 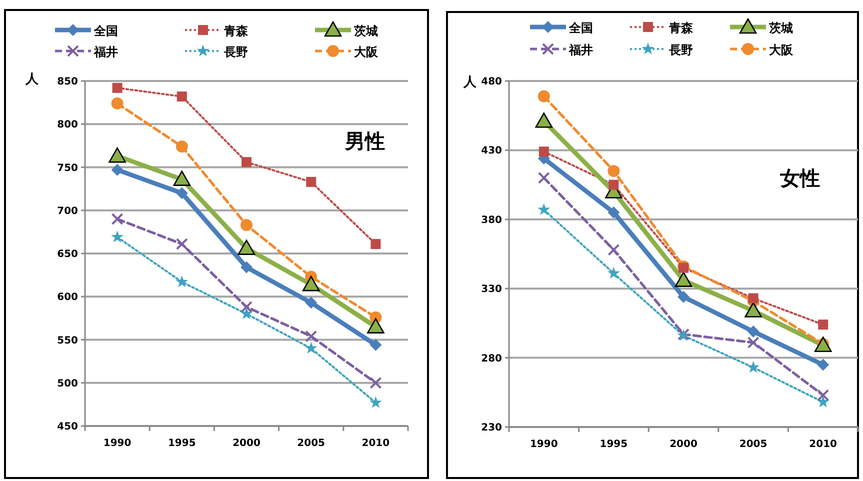 What do you see at coordinates (67, 168) in the screenshot?
I see `y-tick-label: 750` at bounding box center [67, 168].